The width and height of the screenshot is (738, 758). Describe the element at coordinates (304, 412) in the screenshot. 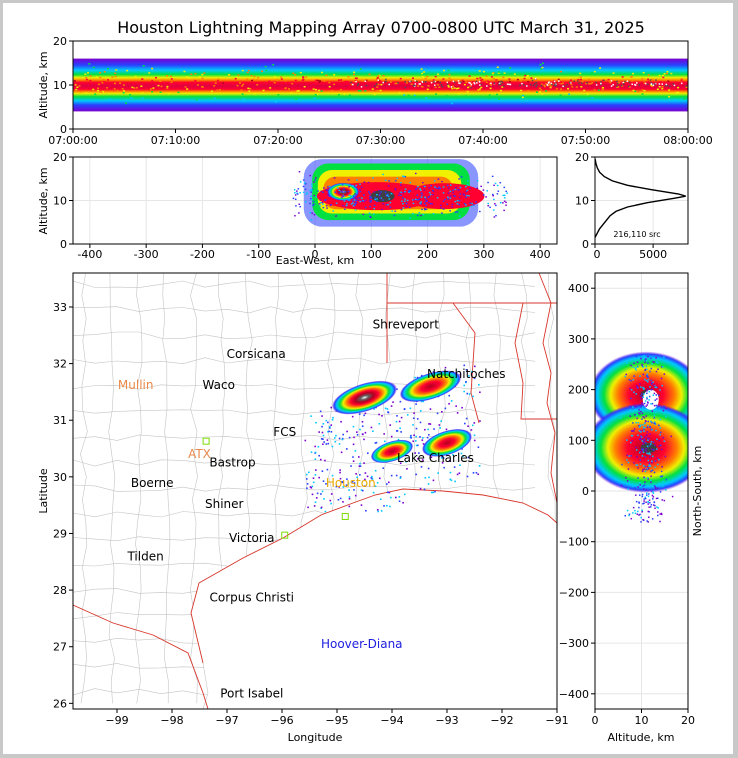

I see `county-line` at that location.